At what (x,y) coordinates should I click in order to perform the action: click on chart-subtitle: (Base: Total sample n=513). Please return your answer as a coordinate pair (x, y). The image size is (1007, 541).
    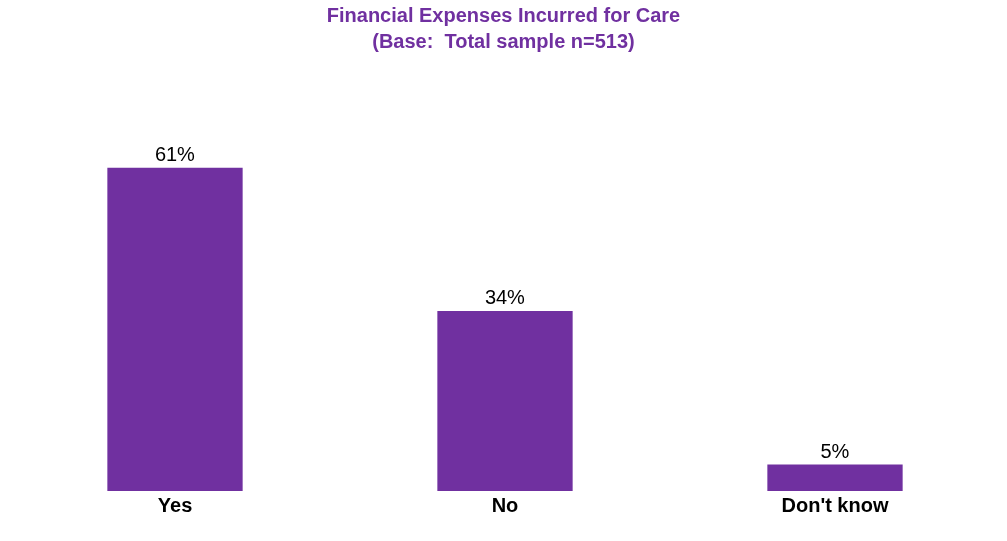
    Looking at the image, I should click on (503, 40).